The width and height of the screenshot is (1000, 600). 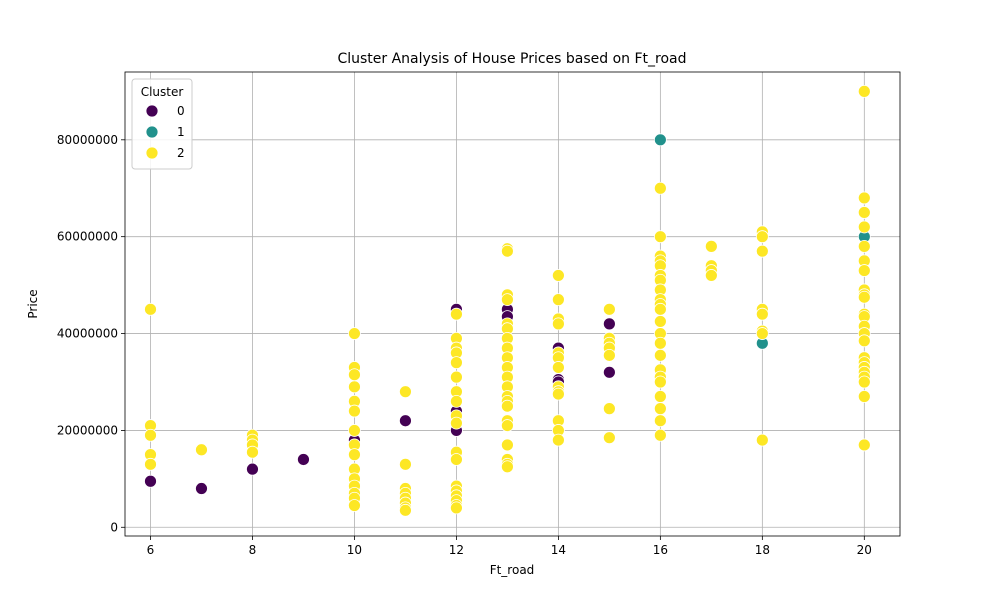 I want to click on x-tick-label: 14, so click(x=558, y=550).